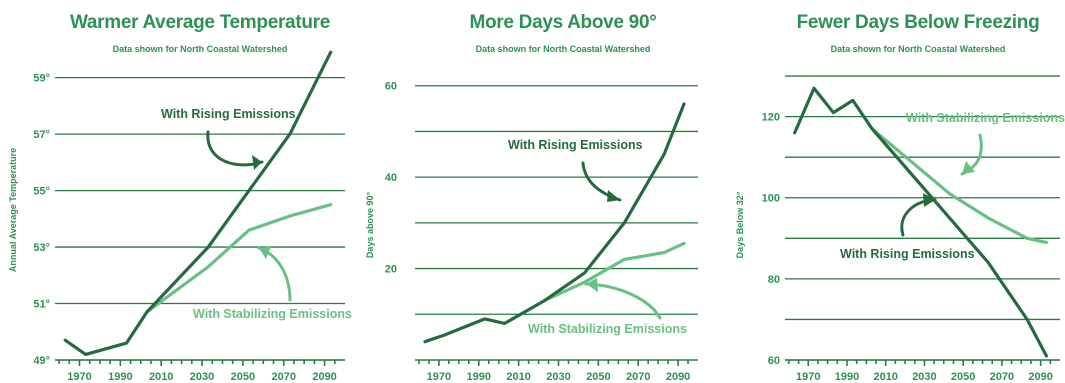  Describe the element at coordinates (41, 79) in the screenshot. I see `y-tick-label: 59°` at that location.